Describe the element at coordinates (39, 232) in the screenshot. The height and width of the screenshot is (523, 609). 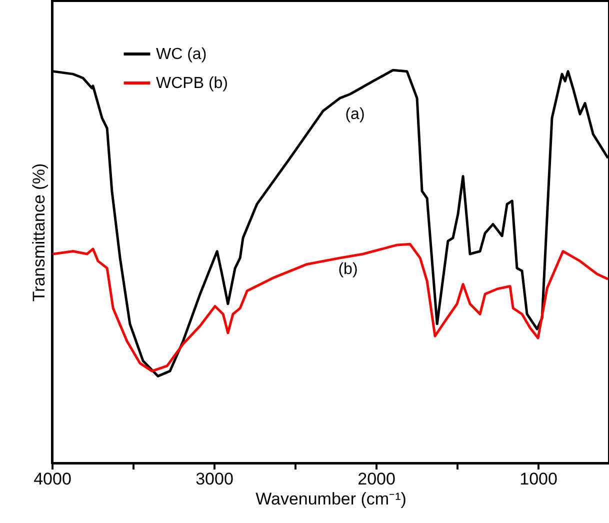
I see `y-axis-title: Transmittance (%)` at that location.